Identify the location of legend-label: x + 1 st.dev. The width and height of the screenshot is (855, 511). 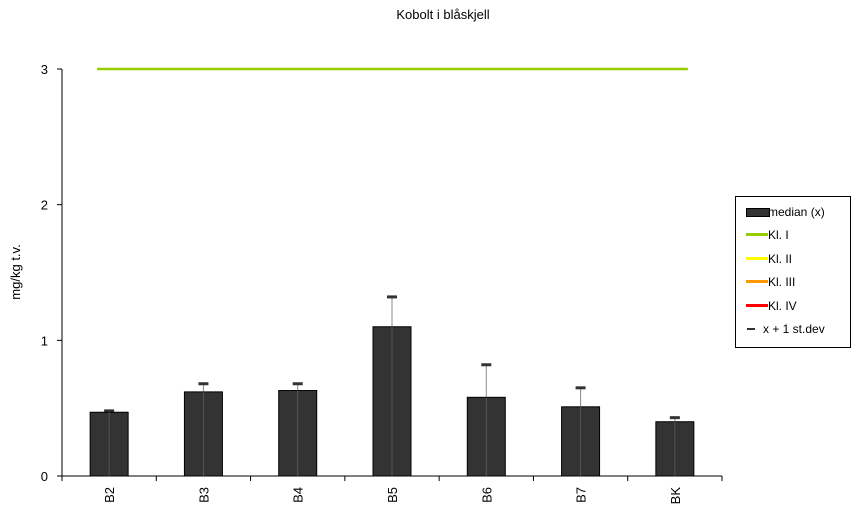
(794, 329).